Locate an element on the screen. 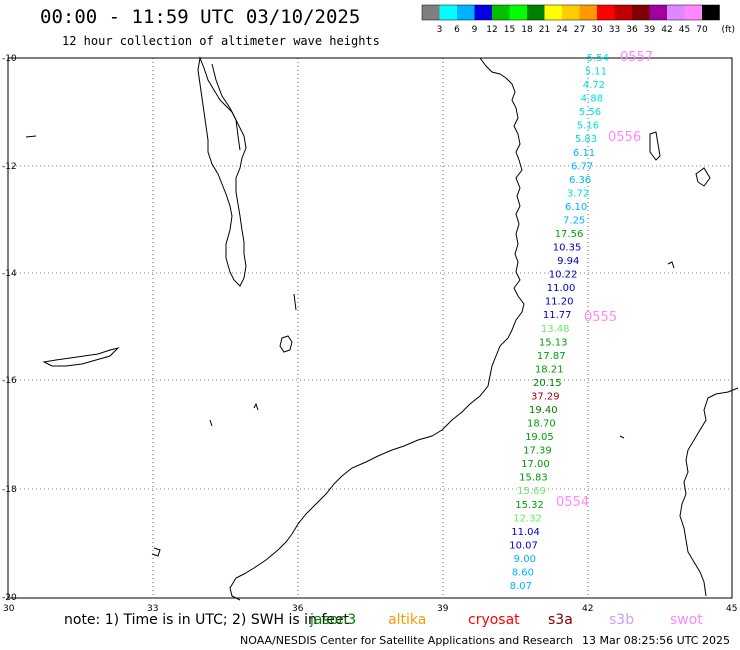 This screenshot has width=740, height=650. wave-height-label: 15.32 is located at coordinates (529, 505).